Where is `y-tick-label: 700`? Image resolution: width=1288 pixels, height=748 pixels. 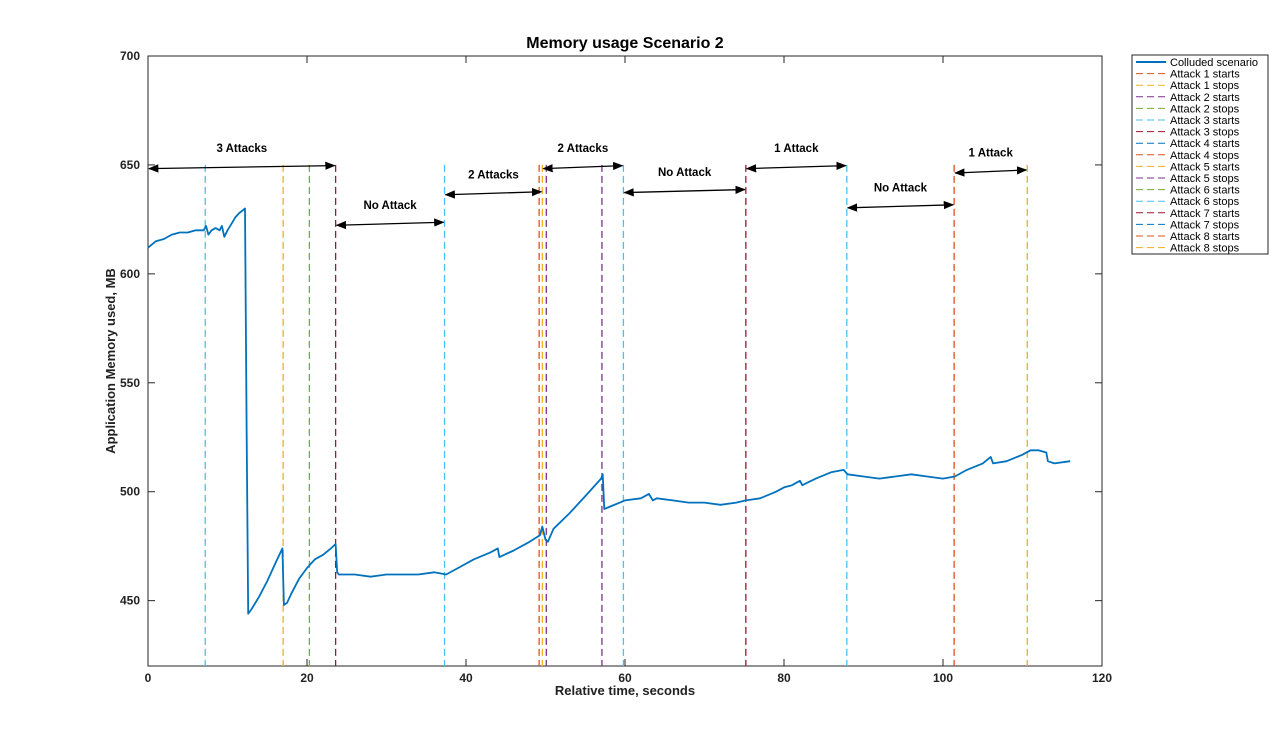 y-tick-label: 700 is located at coordinates (130, 56).